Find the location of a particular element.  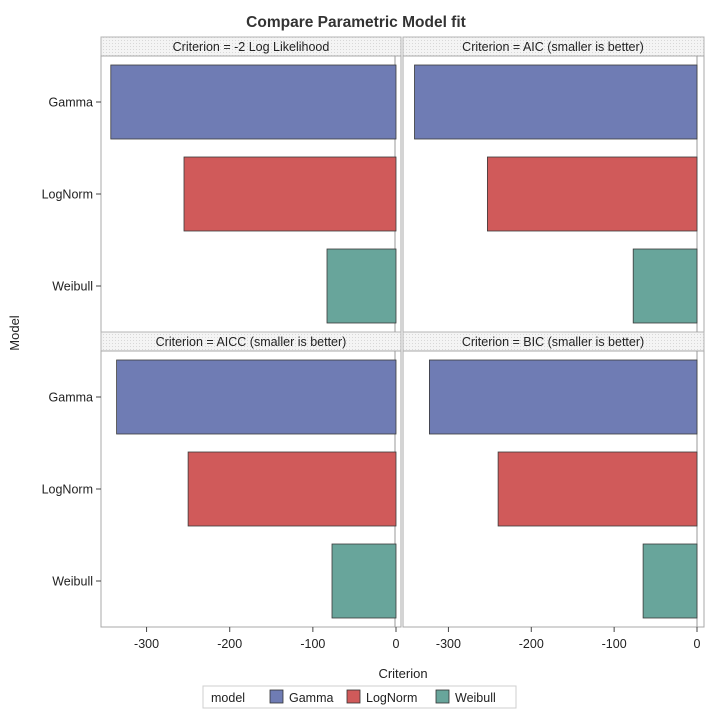

bar-bic-weibull is located at coordinates (670, 581).